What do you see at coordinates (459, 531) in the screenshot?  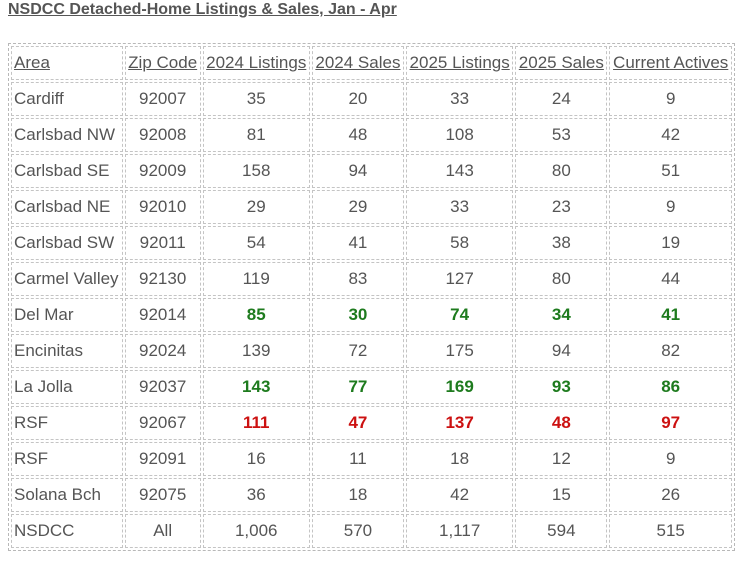 I see `cell-2025-listings: 1,117` at bounding box center [459, 531].